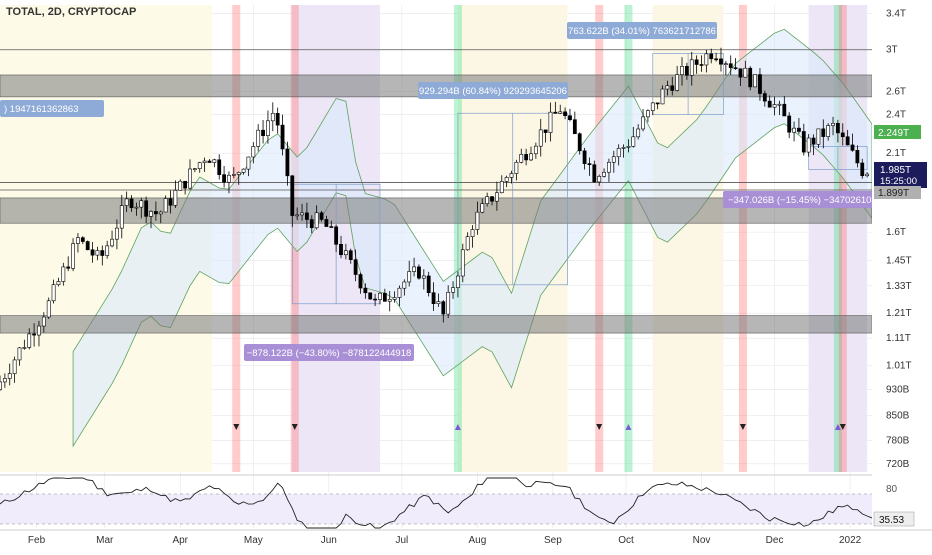 Image resolution: width=932 pixels, height=555 pixels. I want to click on price-axis-label: 3.4T, so click(896, 13).